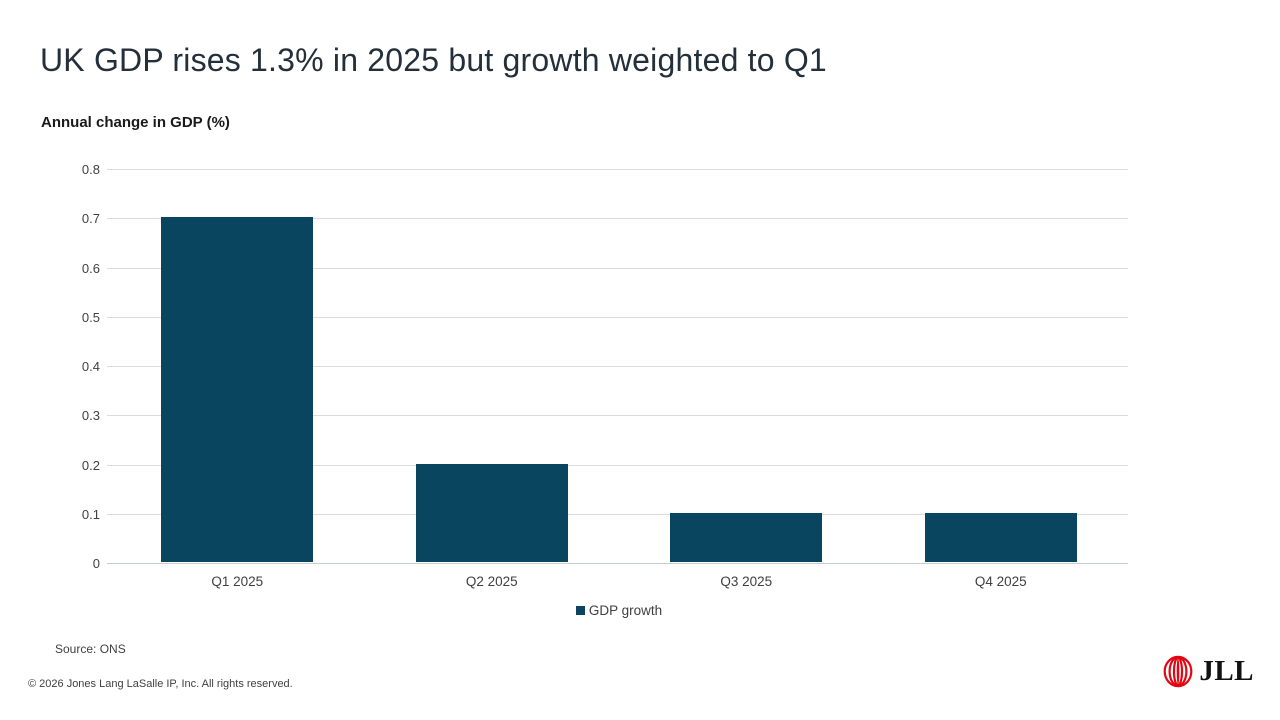 This screenshot has width=1280, height=720. I want to click on source-note: Source: ONS, so click(90, 649).